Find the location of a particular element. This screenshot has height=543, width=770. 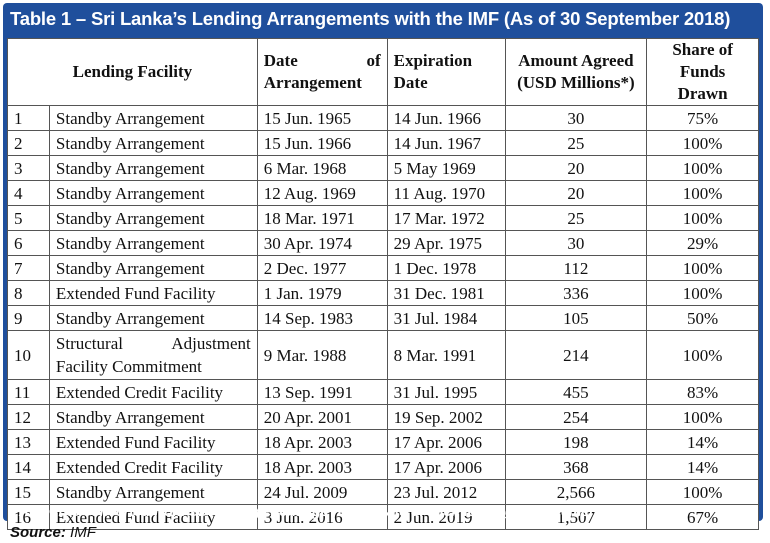

row-share: 83% is located at coordinates (702, 392).